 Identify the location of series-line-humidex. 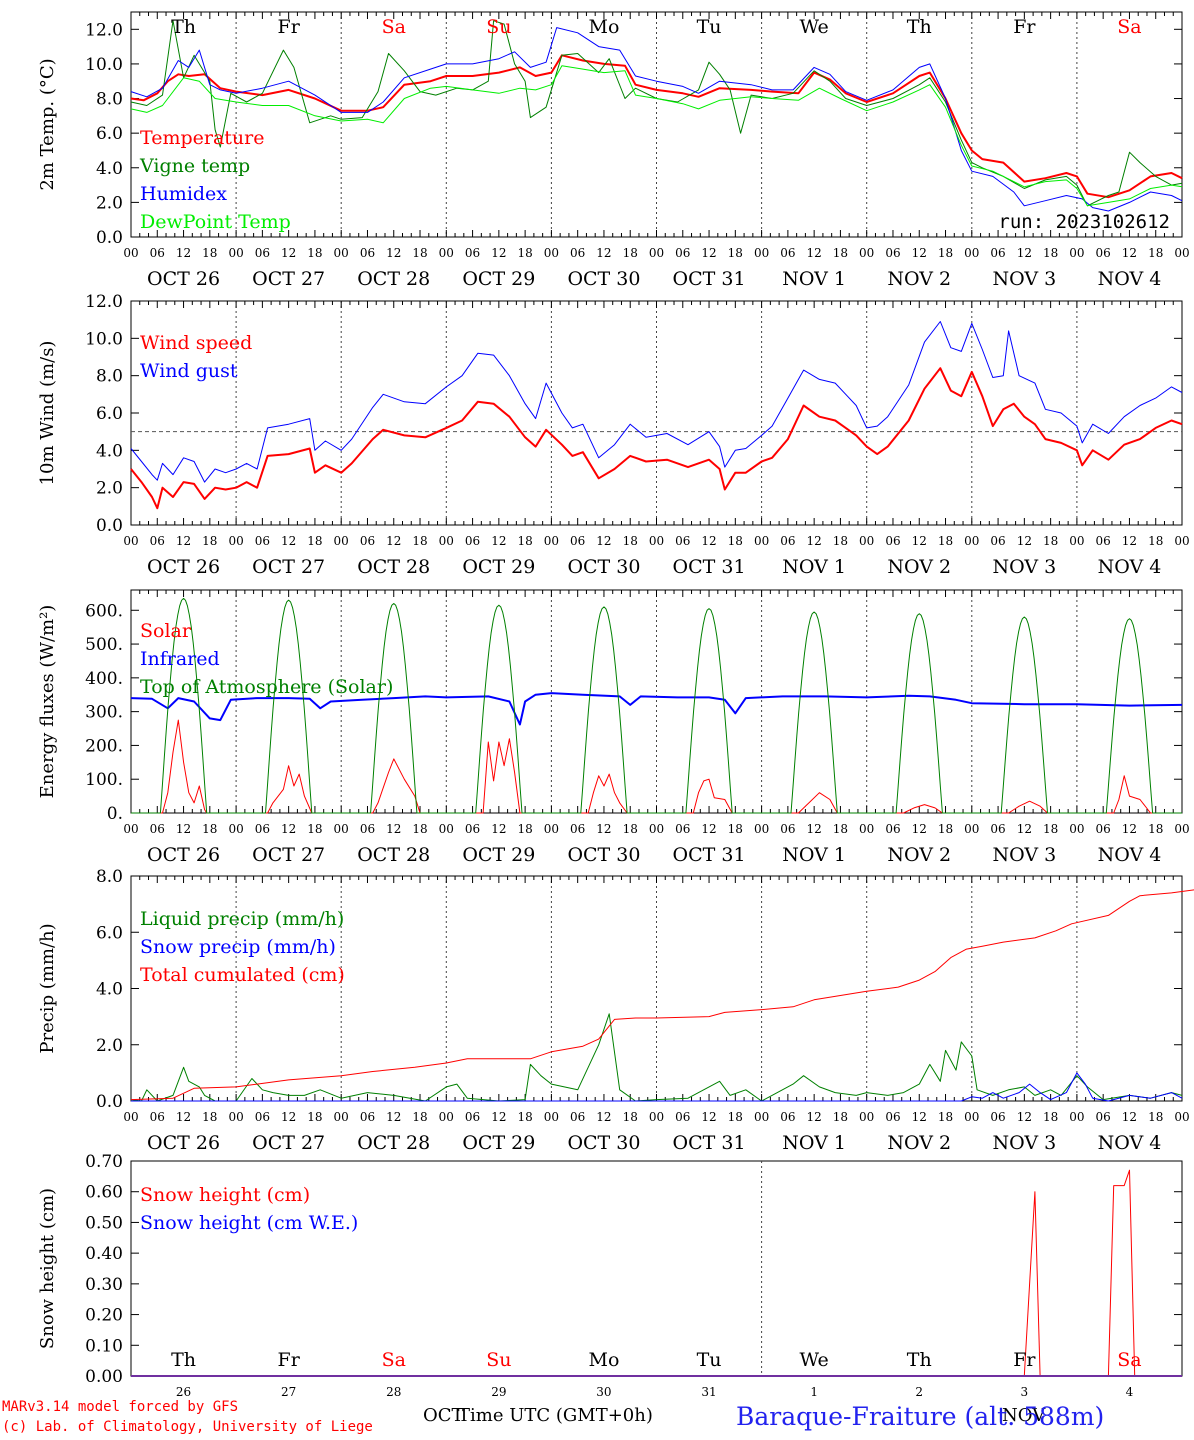
(656, 119).